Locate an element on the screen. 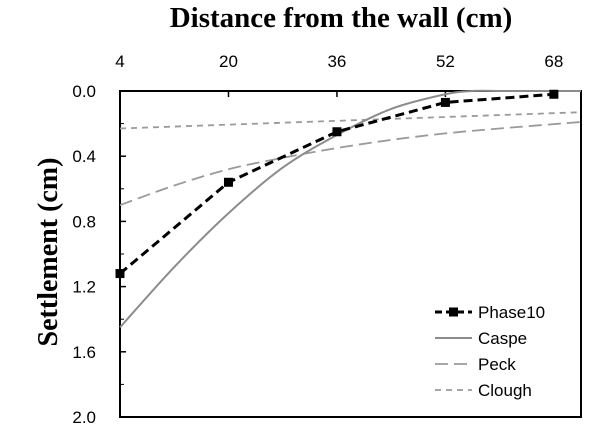 The height and width of the screenshot is (430, 600). y-axis-label: Settlement (cm) is located at coordinates (48, 252).